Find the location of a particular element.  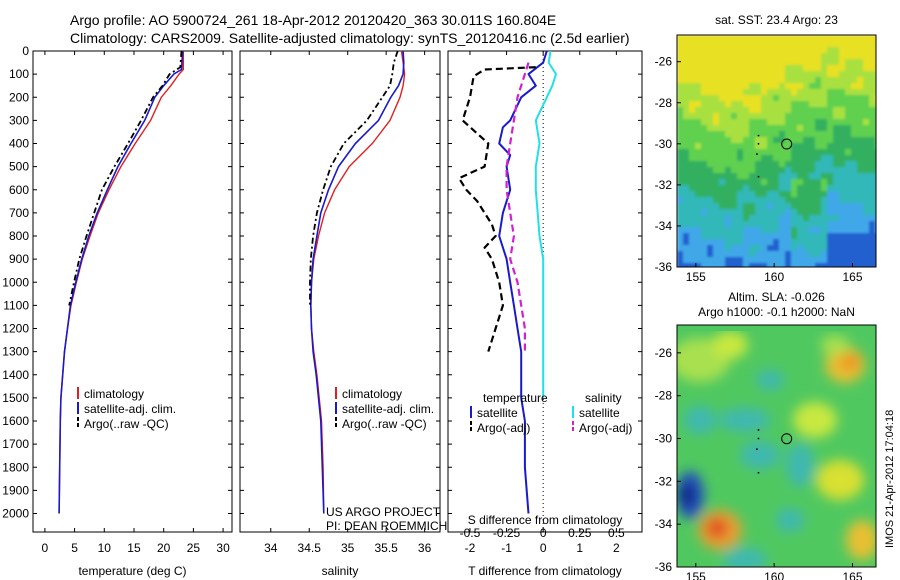

x-tick-label-secondary: 0.5 is located at coordinates (616, 533).